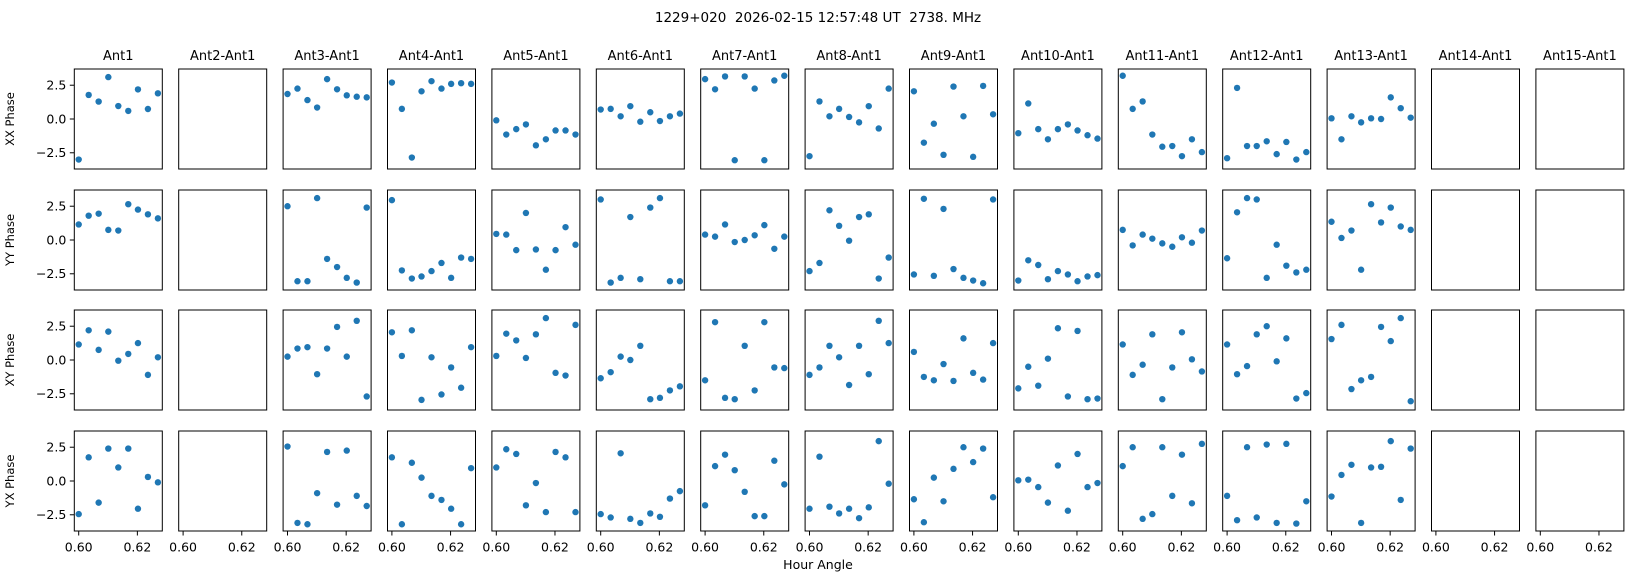  I want to click on column-title: Ant12-Ant1, so click(1267, 56).